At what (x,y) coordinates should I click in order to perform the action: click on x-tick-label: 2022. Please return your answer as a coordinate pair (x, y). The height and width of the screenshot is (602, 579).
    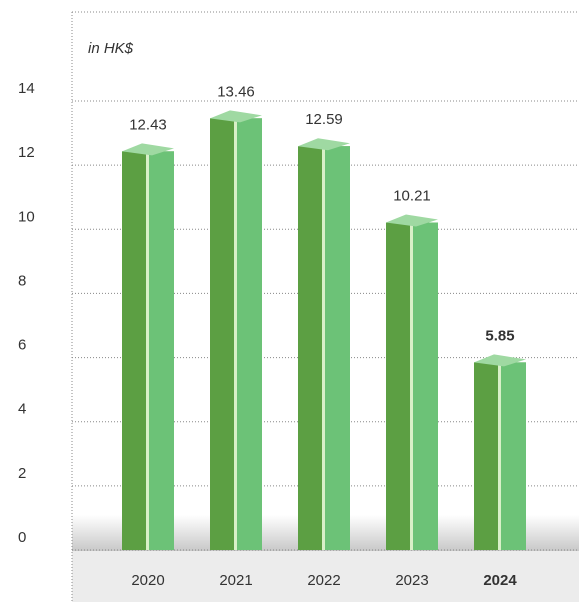
    Looking at the image, I should click on (323, 580).